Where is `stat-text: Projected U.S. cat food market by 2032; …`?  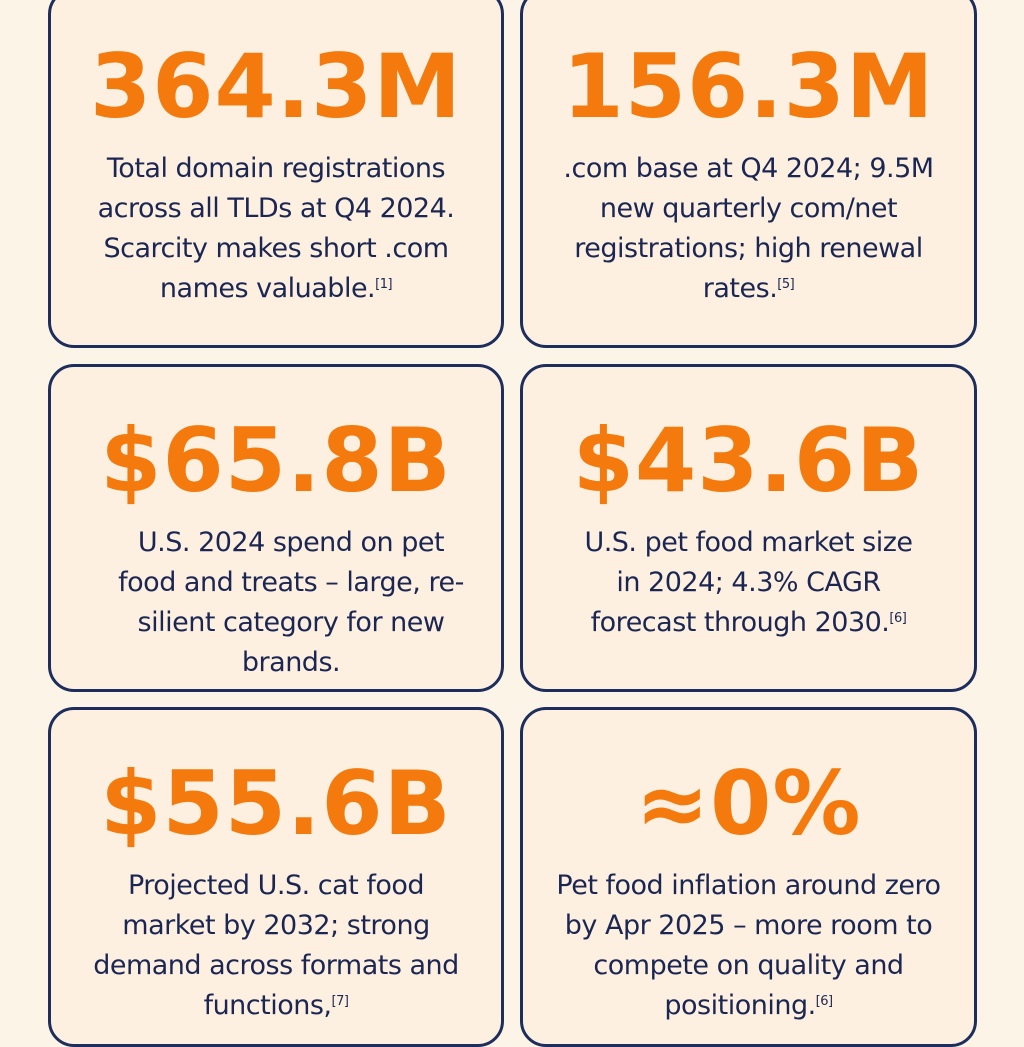 stat-text: Projected U.S. cat food market by 2032; … is located at coordinates (276, 945).